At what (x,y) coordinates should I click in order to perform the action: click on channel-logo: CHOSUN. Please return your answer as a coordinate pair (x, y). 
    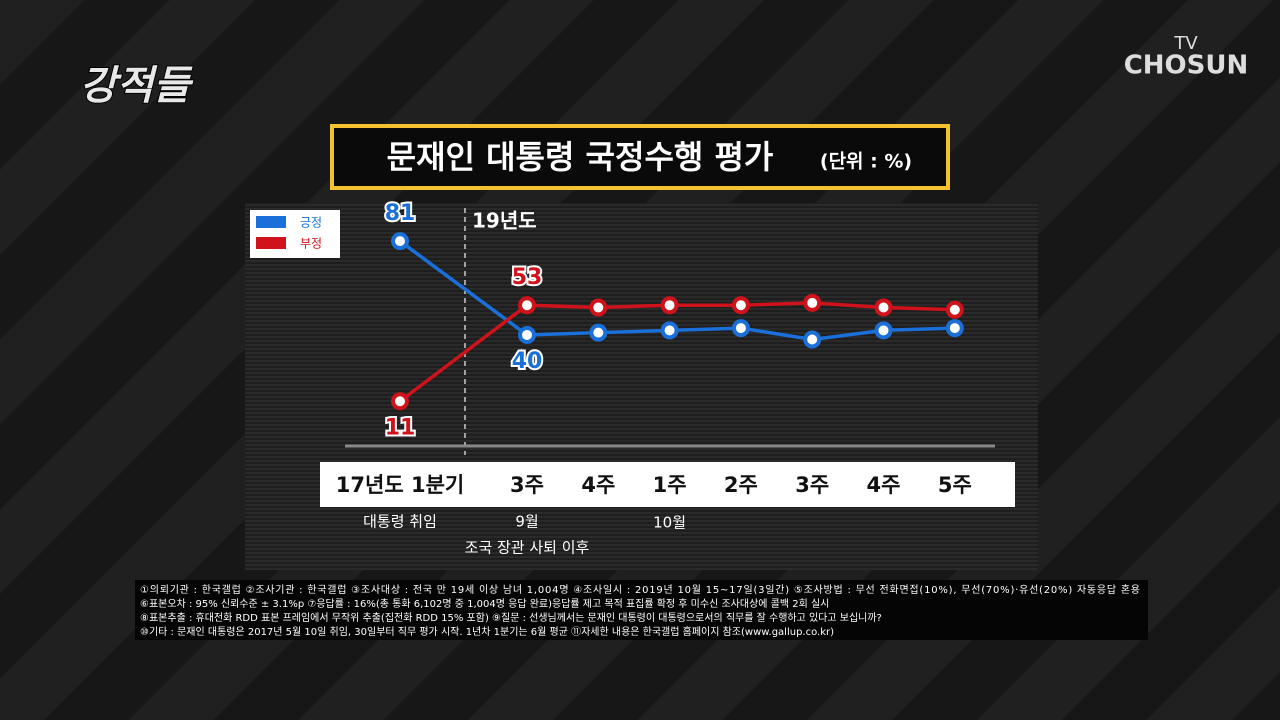
    Looking at the image, I should click on (1186, 66).